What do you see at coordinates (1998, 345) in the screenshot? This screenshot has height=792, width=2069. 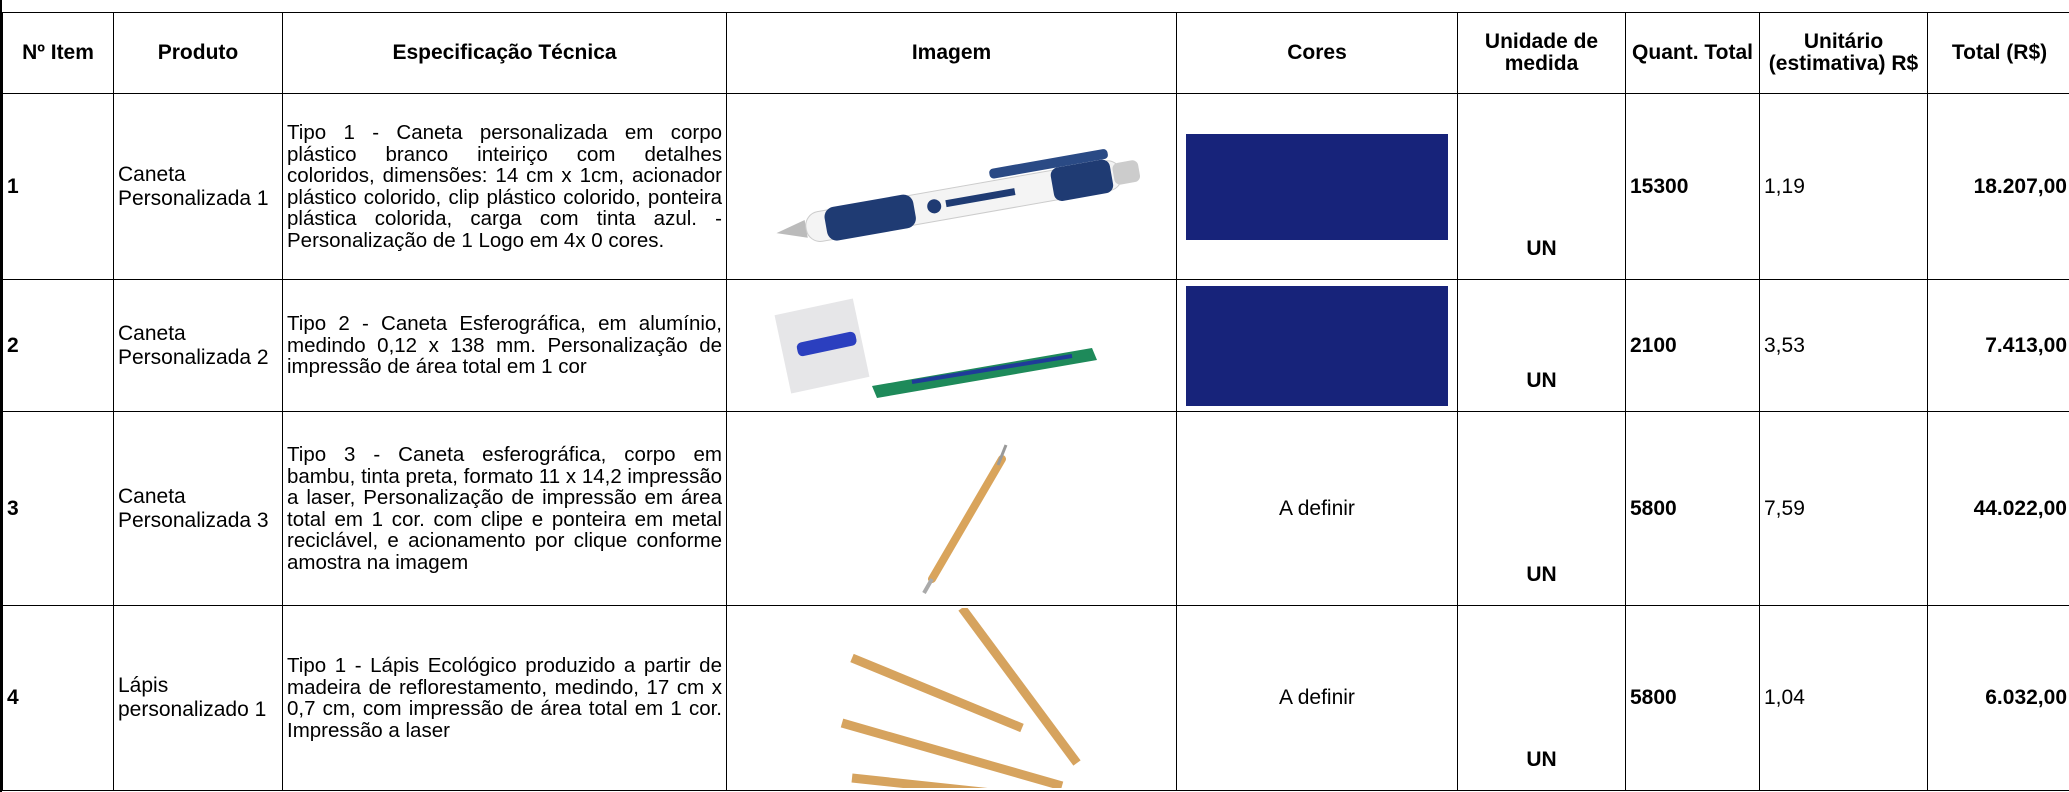 I see `total: 7.413,00` at bounding box center [1998, 345].